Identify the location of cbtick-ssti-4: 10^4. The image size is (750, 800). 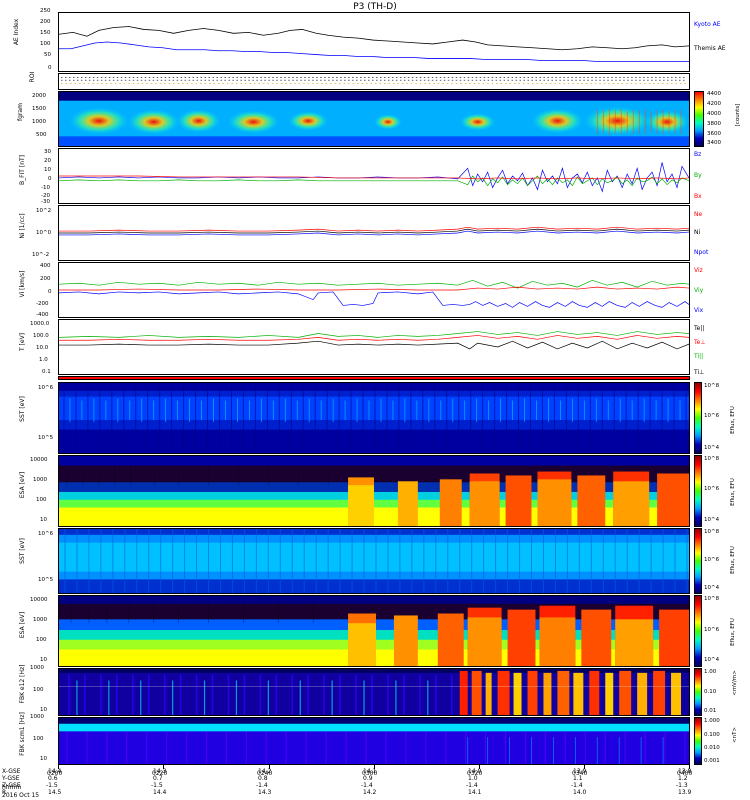
(712, 588).